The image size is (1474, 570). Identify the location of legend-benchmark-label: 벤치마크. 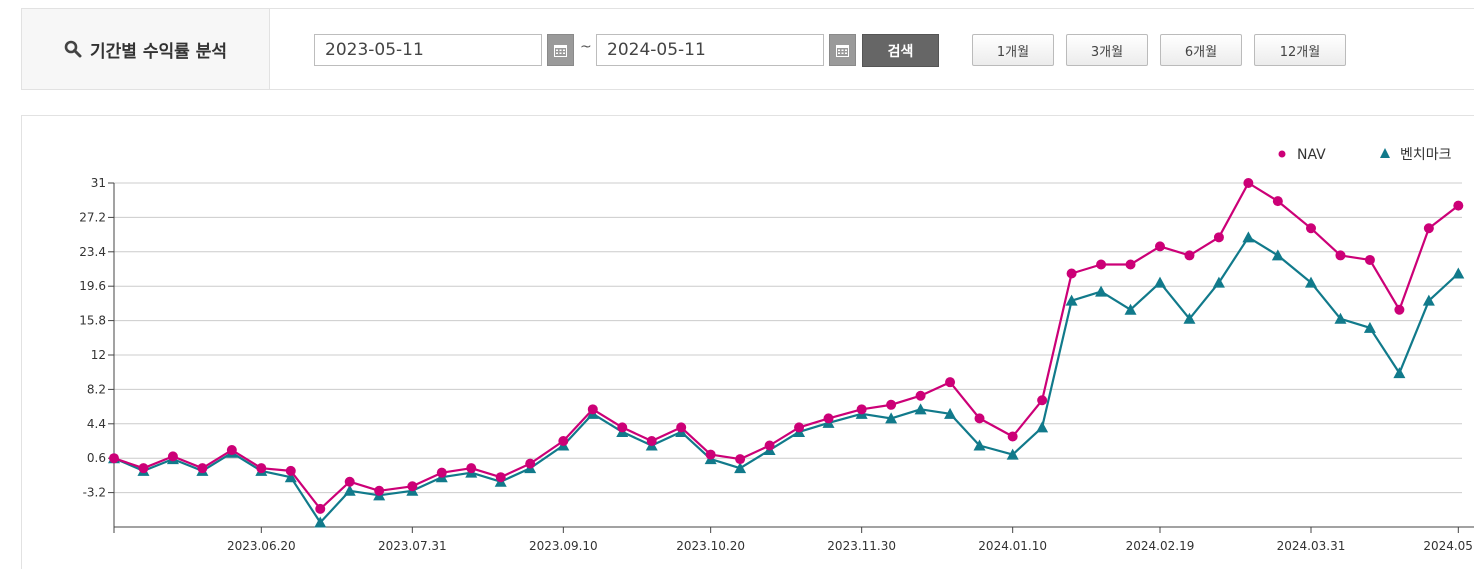
(1426, 155).